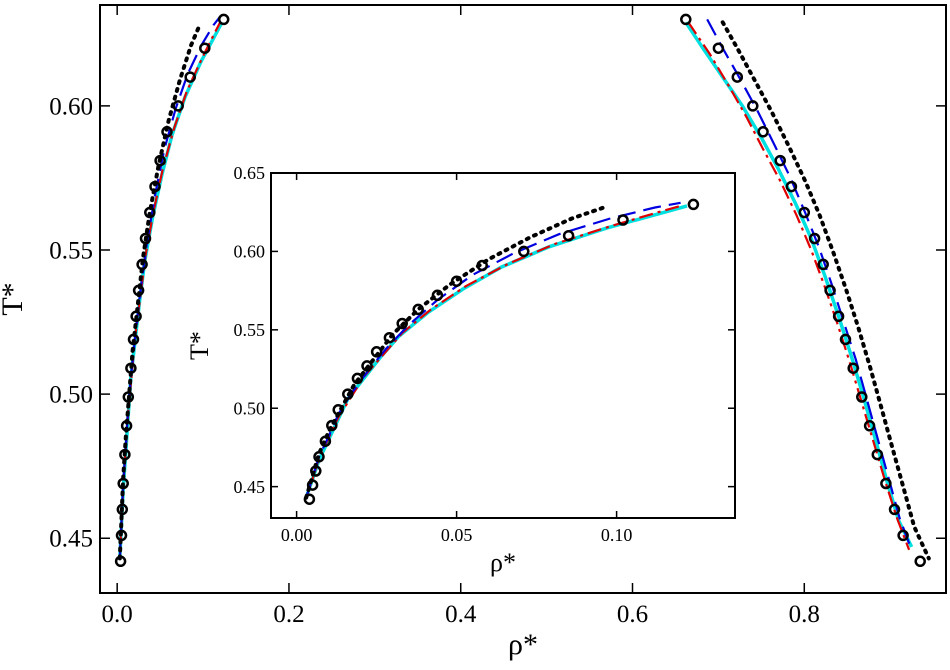 Image resolution: width=950 pixels, height=670 pixels. I want to click on inset-x-tick-label-2: 0.10, so click(617, 535).